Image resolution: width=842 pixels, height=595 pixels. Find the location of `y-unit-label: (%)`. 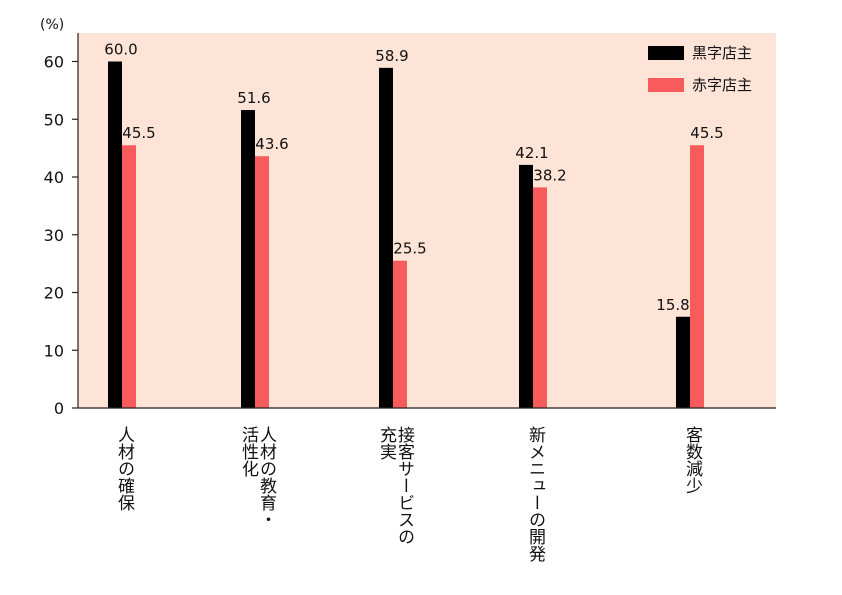

y-unit-label: (%) is located at coordinates (52, 25).